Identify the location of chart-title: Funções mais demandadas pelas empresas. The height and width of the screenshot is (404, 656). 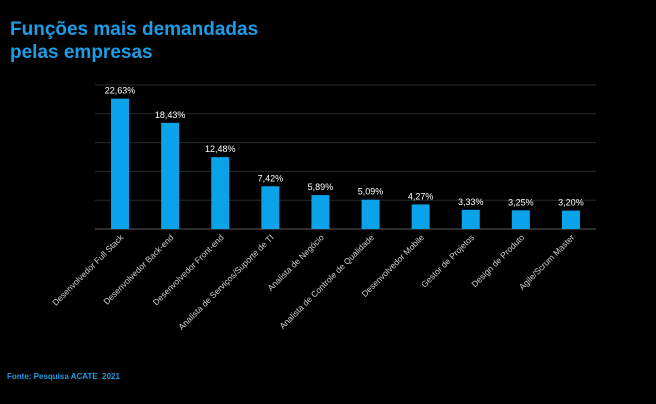
(190, 41).